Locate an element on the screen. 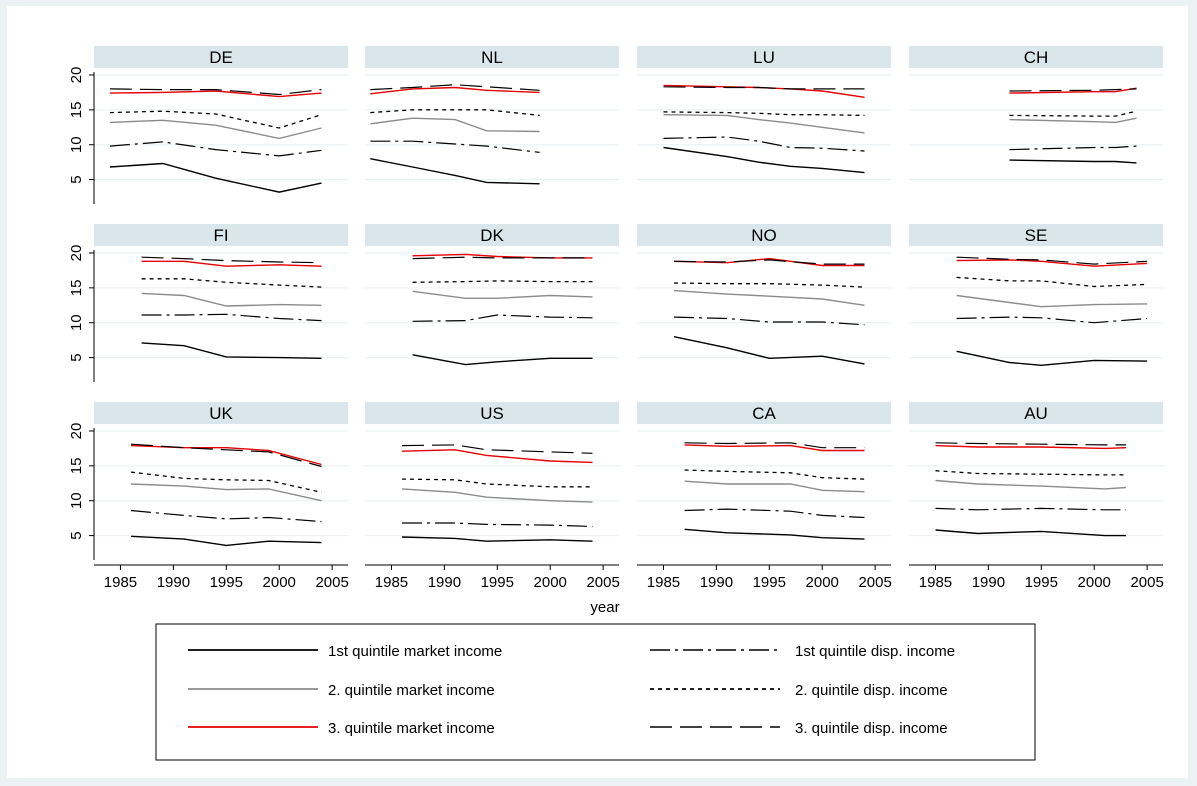 This screenshot has height=786, width=1197. series-line-q1-disp-se is located at coordinates (1052, 320).